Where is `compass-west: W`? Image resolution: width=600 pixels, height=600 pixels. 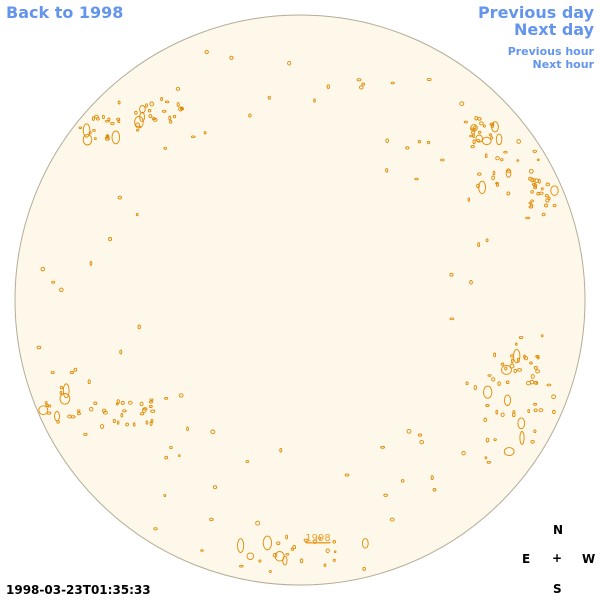 compass-west: W is located at coordinates (589, 559).